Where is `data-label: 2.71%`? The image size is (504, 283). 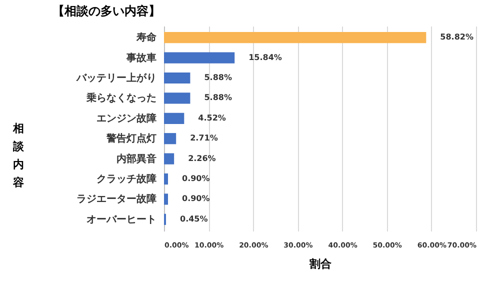 data-label: 2.71% is located at coordinates (204, 138).